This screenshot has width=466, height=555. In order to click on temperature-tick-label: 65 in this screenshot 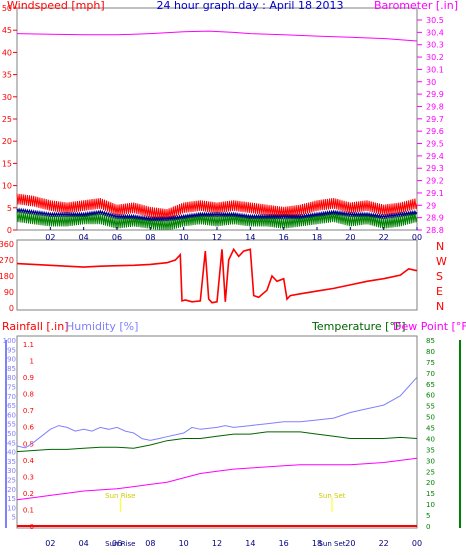, I will do `click(430, 385)`.